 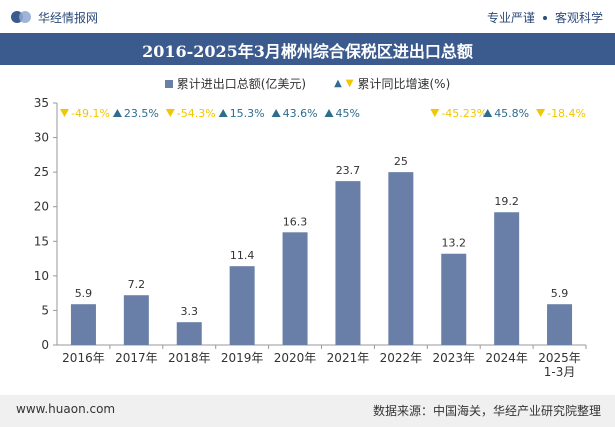 I want to click on bar-value-label: 13.2, so click(x=454, y=243).